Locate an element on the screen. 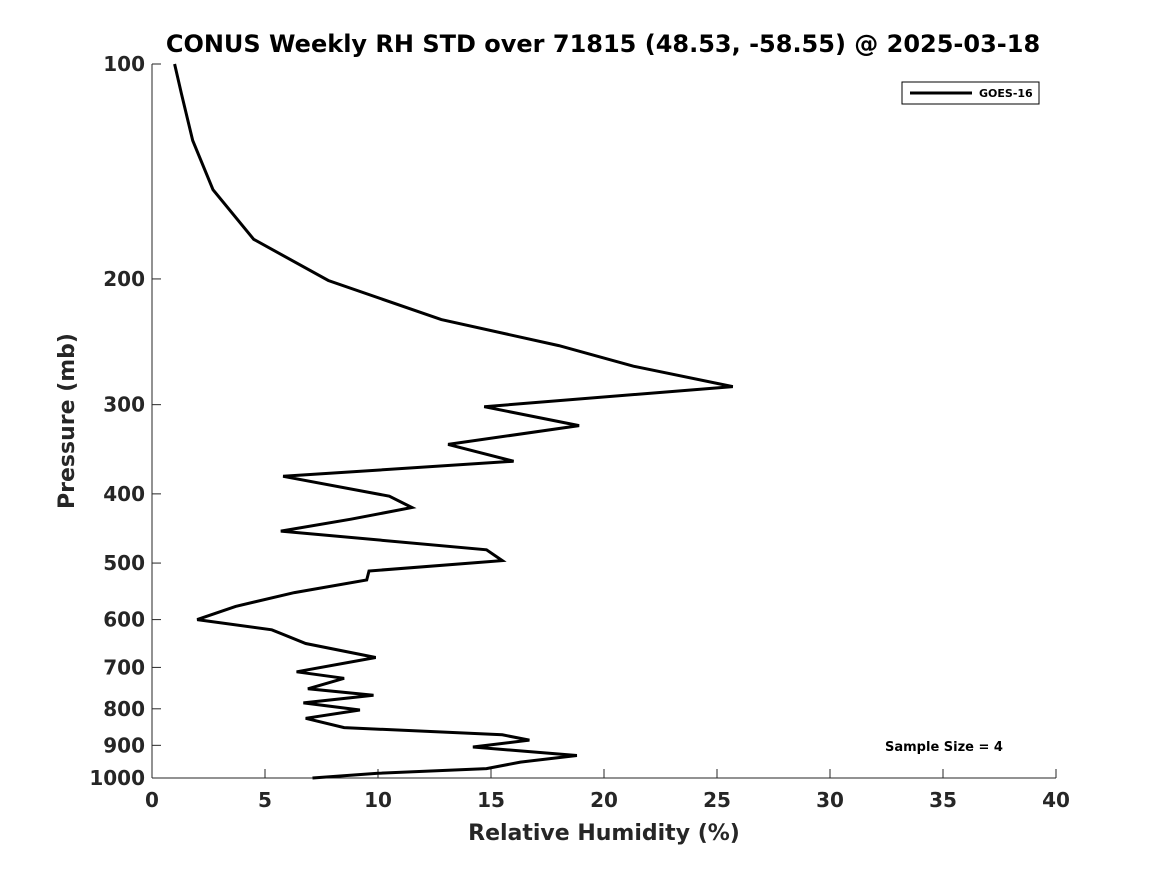 The width and height of the screenshot is (1167, 880). x-tick-label: 0 is located at coordinates (152, 800).